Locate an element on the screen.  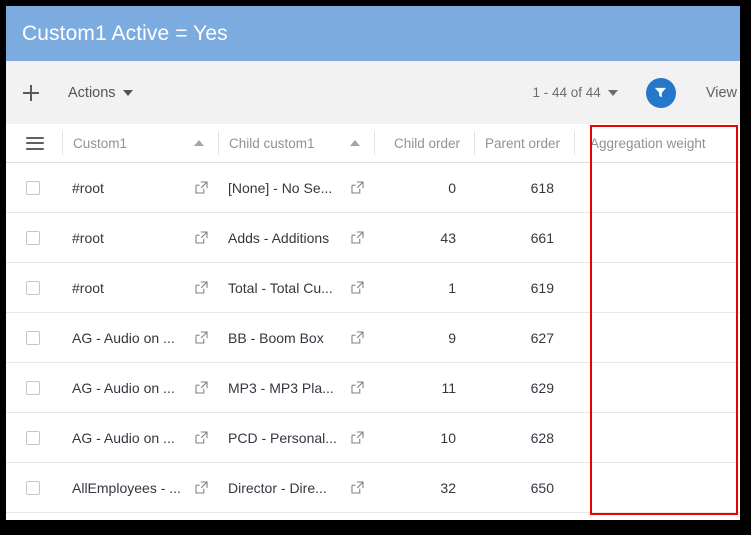
page-title: Custom1 Active = Yes is located at coordinates (125, 33).